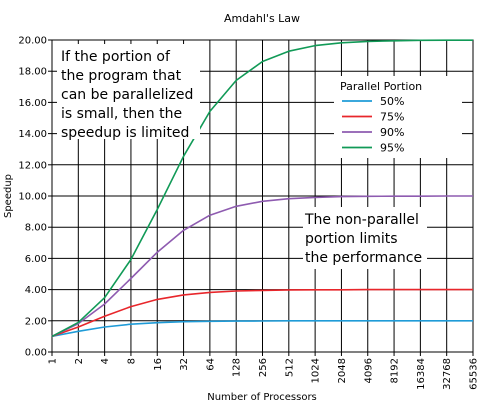 Image resolution: width=491 pixels, height=412 pixels. What do you see at coordinates (53, 361) in the screenshot?
I see `x-tick-label: 1` at bounding box center [53, 361].